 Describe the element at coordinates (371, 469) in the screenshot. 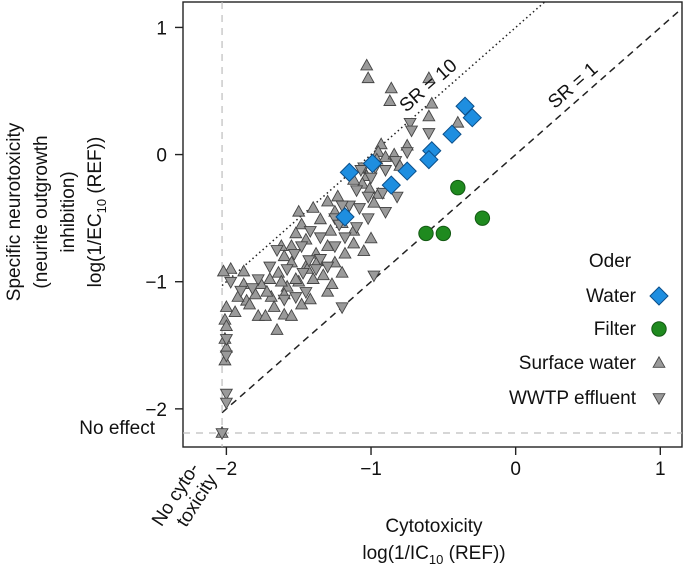

I see `x-tick-label: −1` at that location.